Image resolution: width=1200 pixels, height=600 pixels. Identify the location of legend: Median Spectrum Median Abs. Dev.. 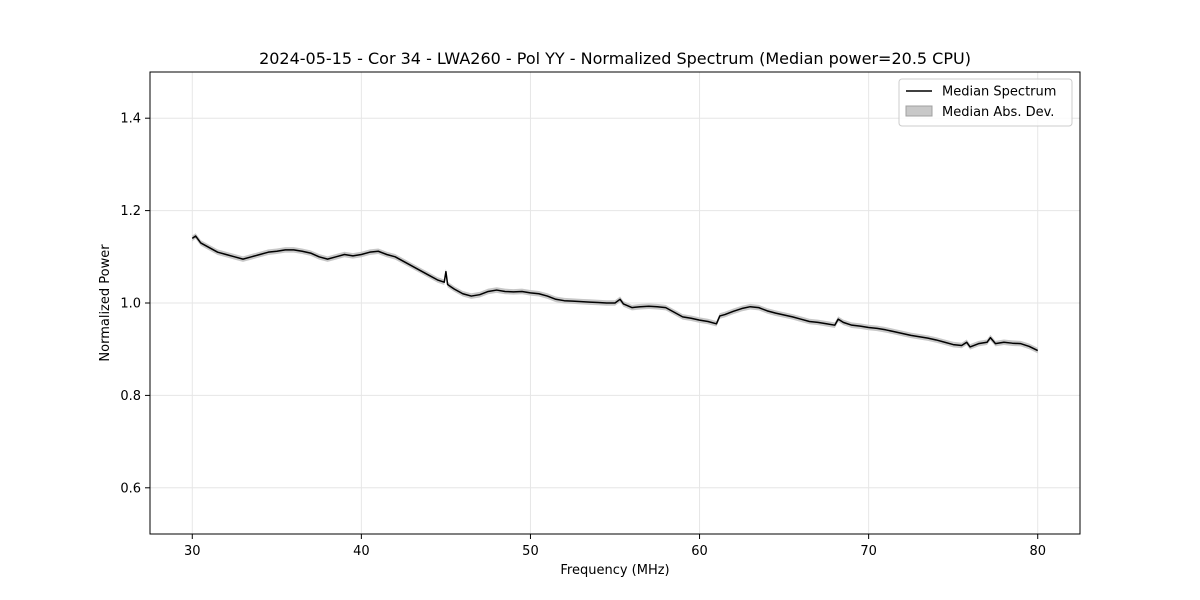
(985, 102).